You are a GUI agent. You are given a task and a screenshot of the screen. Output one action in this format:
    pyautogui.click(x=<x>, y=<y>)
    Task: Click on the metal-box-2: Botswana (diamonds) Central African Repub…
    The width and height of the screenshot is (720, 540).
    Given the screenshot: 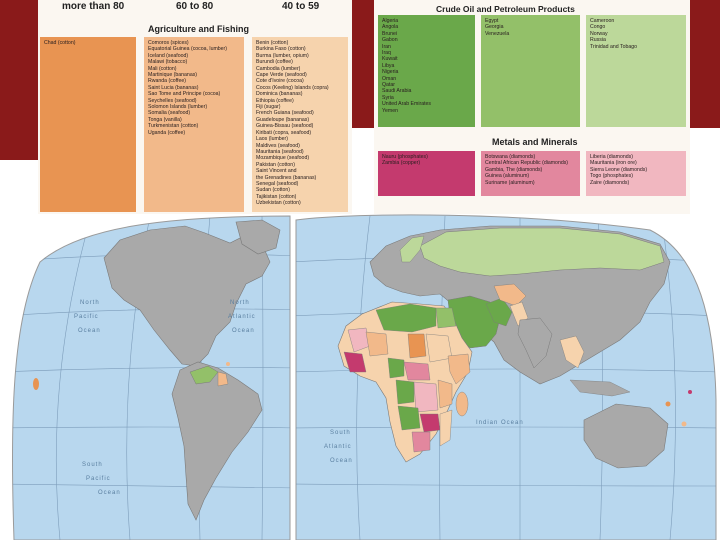 What is the action you would take?
    pyautogui.click(x=530, y=173)
    